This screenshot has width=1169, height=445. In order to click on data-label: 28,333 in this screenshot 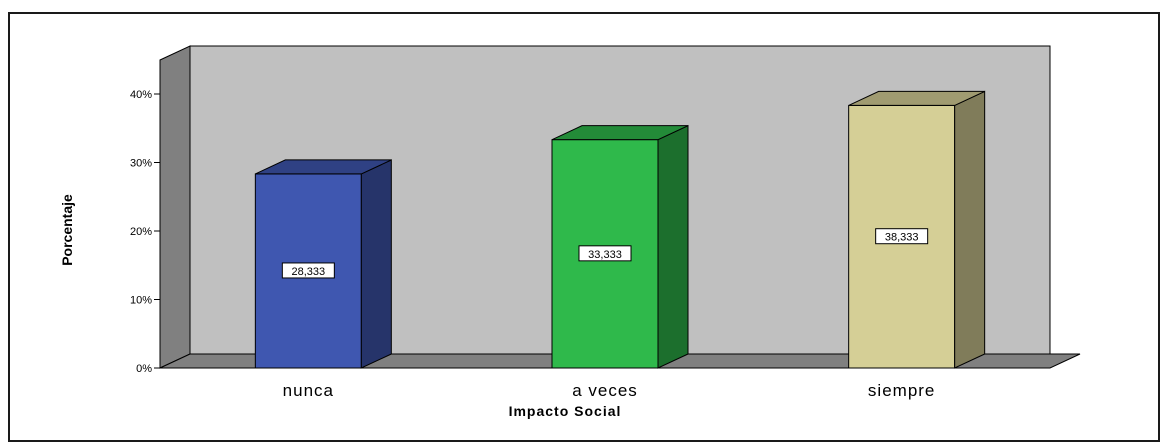, I will do `click(308, 270)`.